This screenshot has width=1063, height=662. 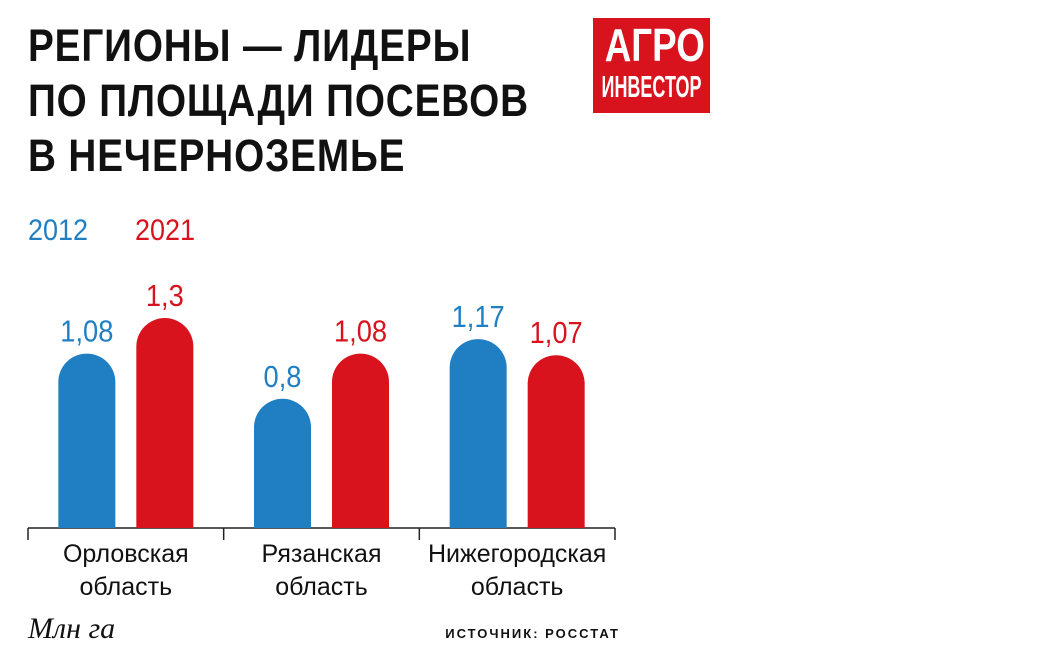 What do you see at coordinates (321, 570) in the screenshot?
I see `x-tick-label: Рязанская область` at bounding box center [321, 570].